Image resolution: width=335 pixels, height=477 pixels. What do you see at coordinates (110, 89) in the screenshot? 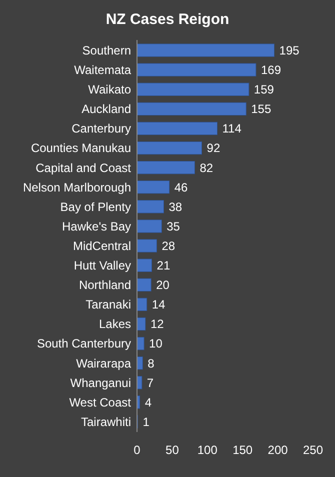
I see `y-tick-label: Waikato` at bounding box center [110, 89].